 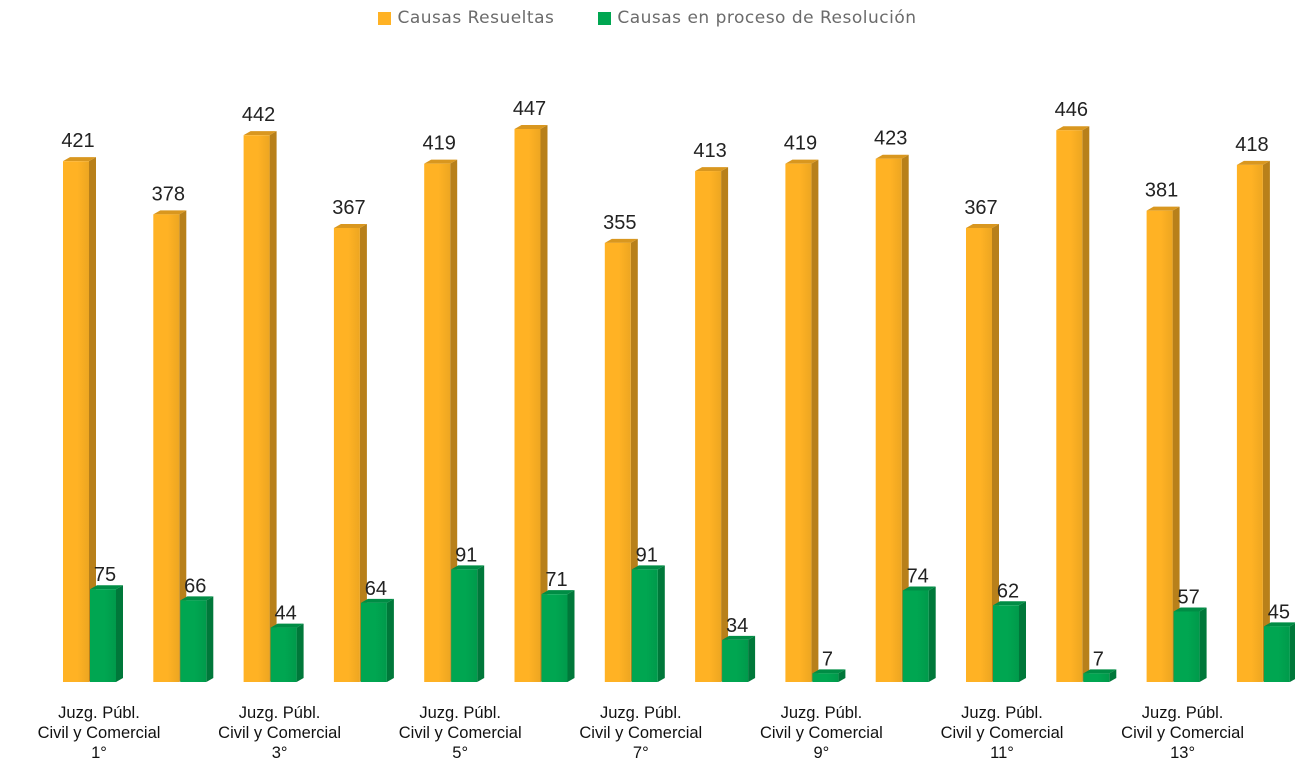 What do you see at coordinates (439, 144) in the screenshot?
I see `value-label-resueltas-5: 419` at bounding box center [439, 144].